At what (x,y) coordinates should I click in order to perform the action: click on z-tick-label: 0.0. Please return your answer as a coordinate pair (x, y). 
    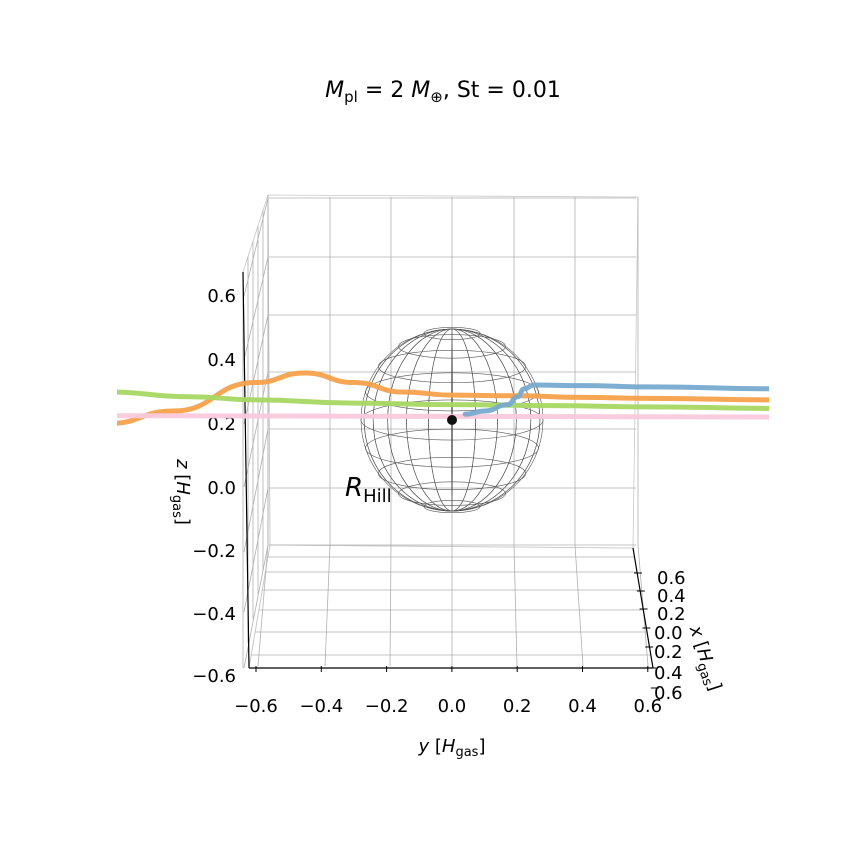
    Looking at the image, I should click on (221, 488).